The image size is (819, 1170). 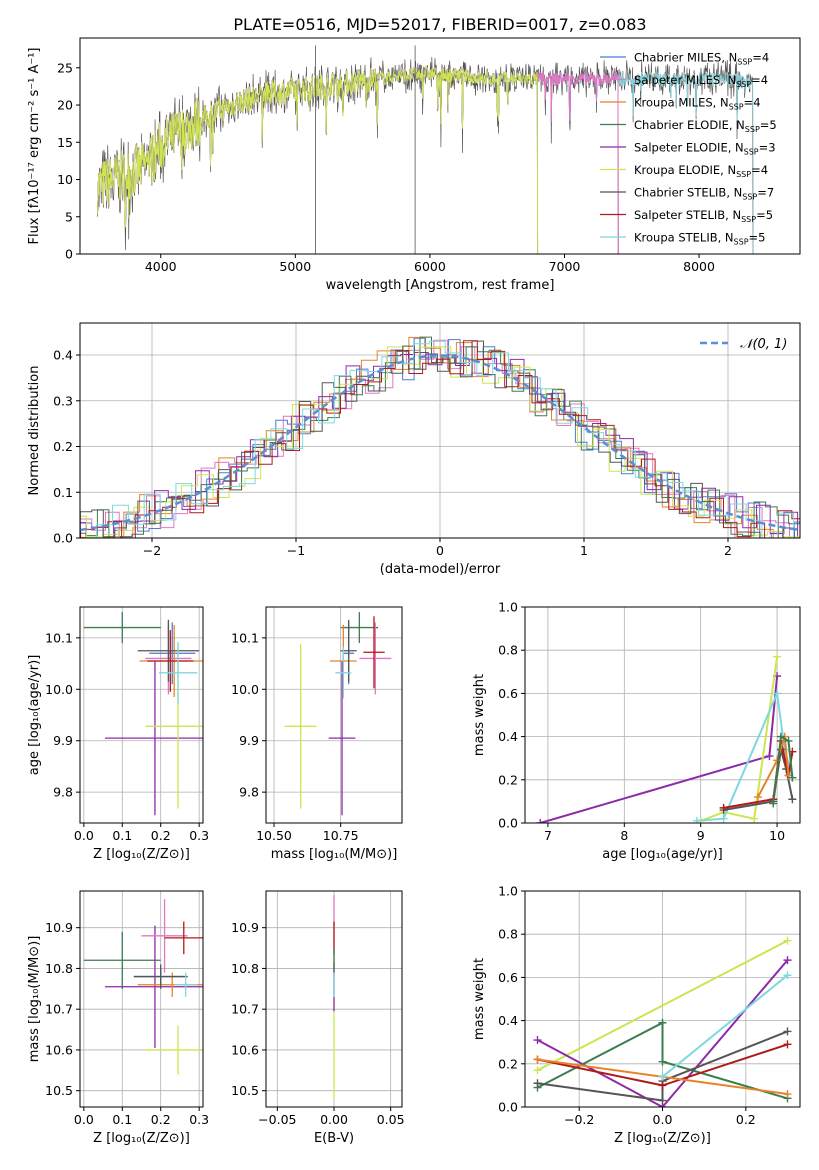 I want to click on y-axis-label: Flux [fλ10⁻¹⁷ erg cm⁻² s⁻¹ A⁻¹], so click(x=34, y=146).